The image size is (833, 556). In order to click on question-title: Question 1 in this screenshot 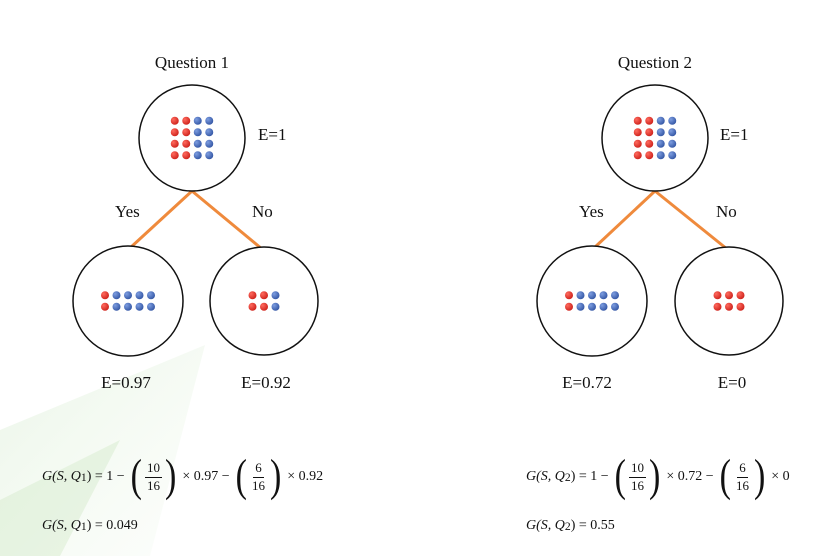, I will do `click(192, 63)`.